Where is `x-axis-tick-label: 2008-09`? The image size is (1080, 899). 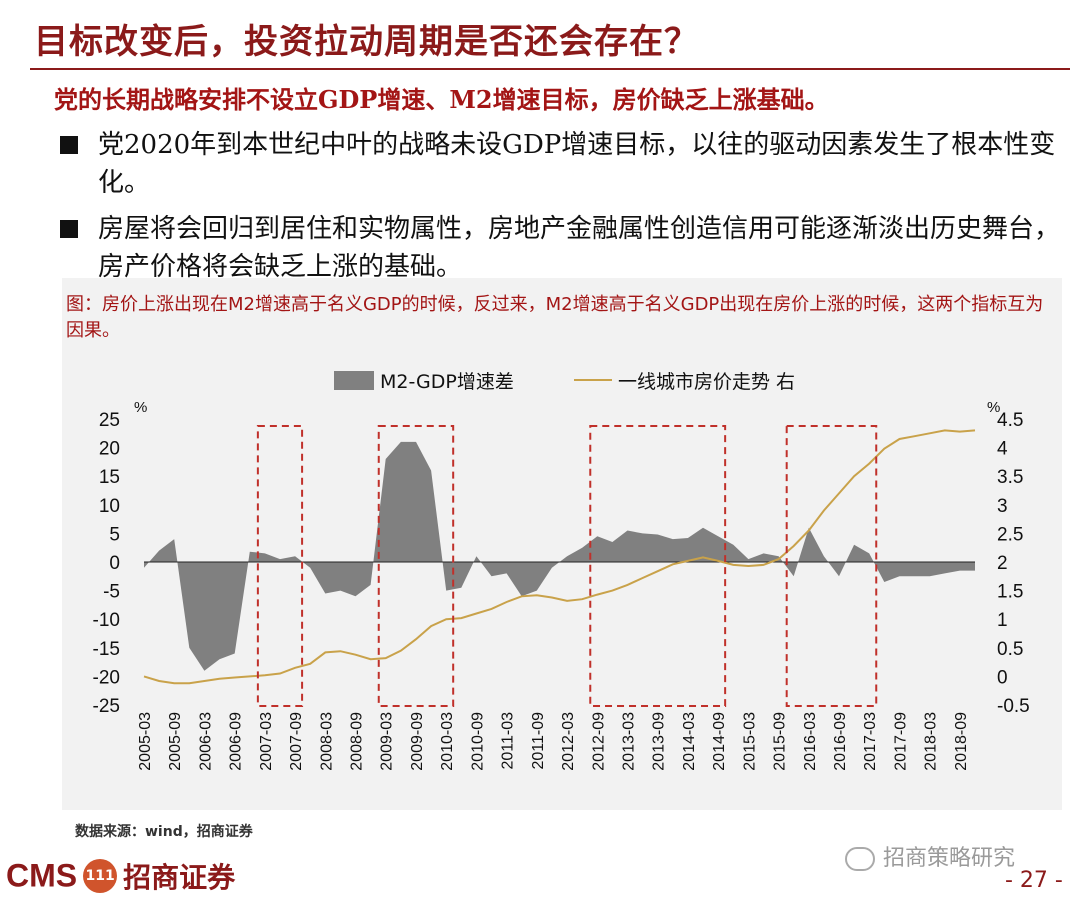 x-axis-tick-label: 2008-09 is located at coordinates (357, 741).